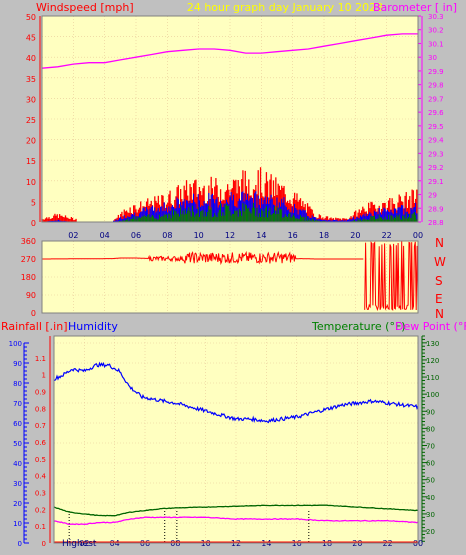  What do you see at coordinates (430, 498) in the screenshot?
I see `temp-y-tick-label: 40` at bounding box center [430, 498].